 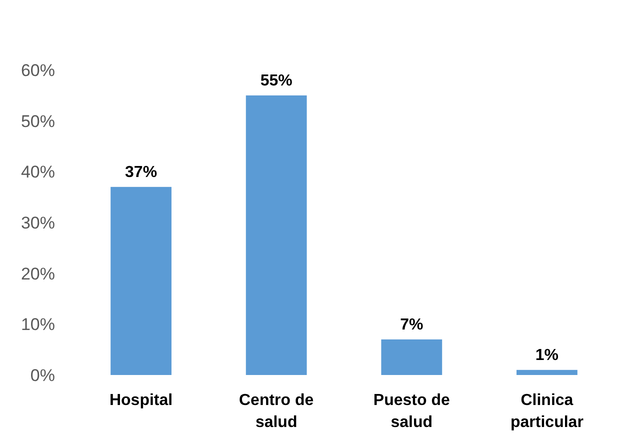 What do you see at coordinates (37, 121) in the screenshot?
I see `y-tick-label: 50%` at bounding box center [37, 121].